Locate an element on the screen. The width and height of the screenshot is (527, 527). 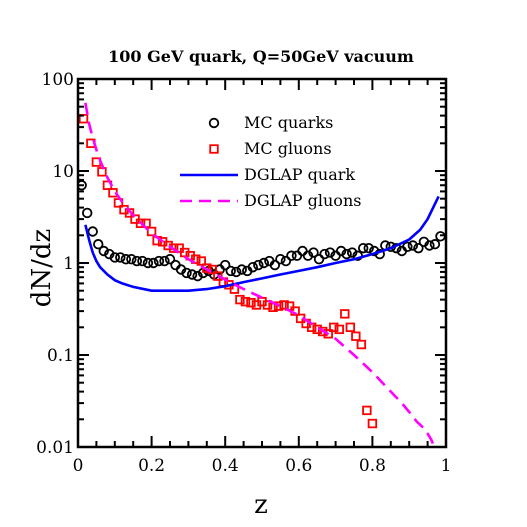
legend-swatch-mc-gluons is located at coordinates (214, 149).